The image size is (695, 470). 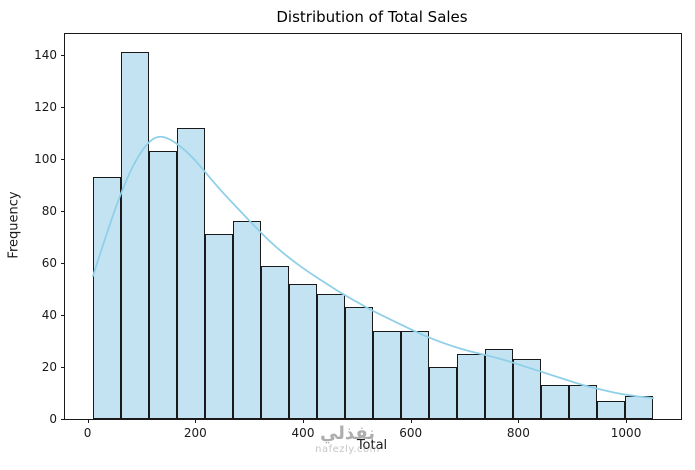 I want to click on y-tick-label: 140, so click(x=45, y=54).